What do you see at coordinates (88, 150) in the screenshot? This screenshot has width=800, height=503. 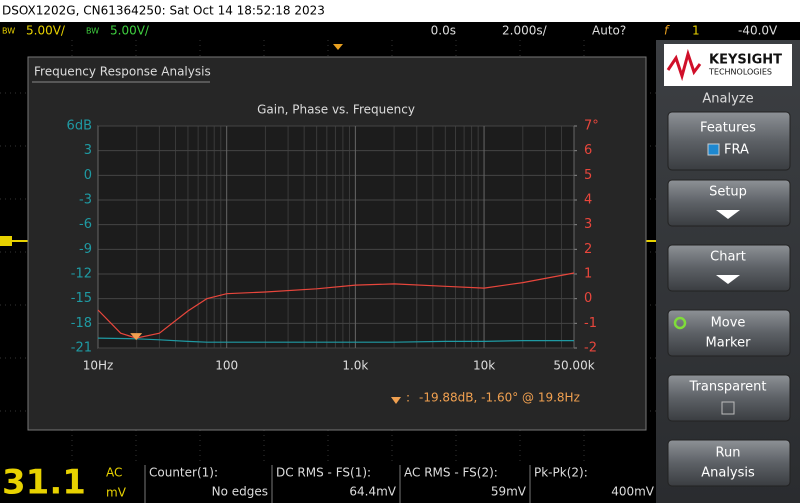 I see `y-tick-label: 3` at bounding box center [88, 150].